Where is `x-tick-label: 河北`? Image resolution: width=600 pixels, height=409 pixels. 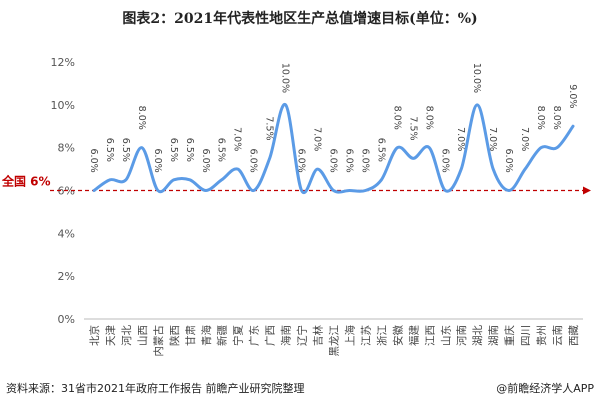
x-tick-label: 河北 is located at coordinates (127, 335).